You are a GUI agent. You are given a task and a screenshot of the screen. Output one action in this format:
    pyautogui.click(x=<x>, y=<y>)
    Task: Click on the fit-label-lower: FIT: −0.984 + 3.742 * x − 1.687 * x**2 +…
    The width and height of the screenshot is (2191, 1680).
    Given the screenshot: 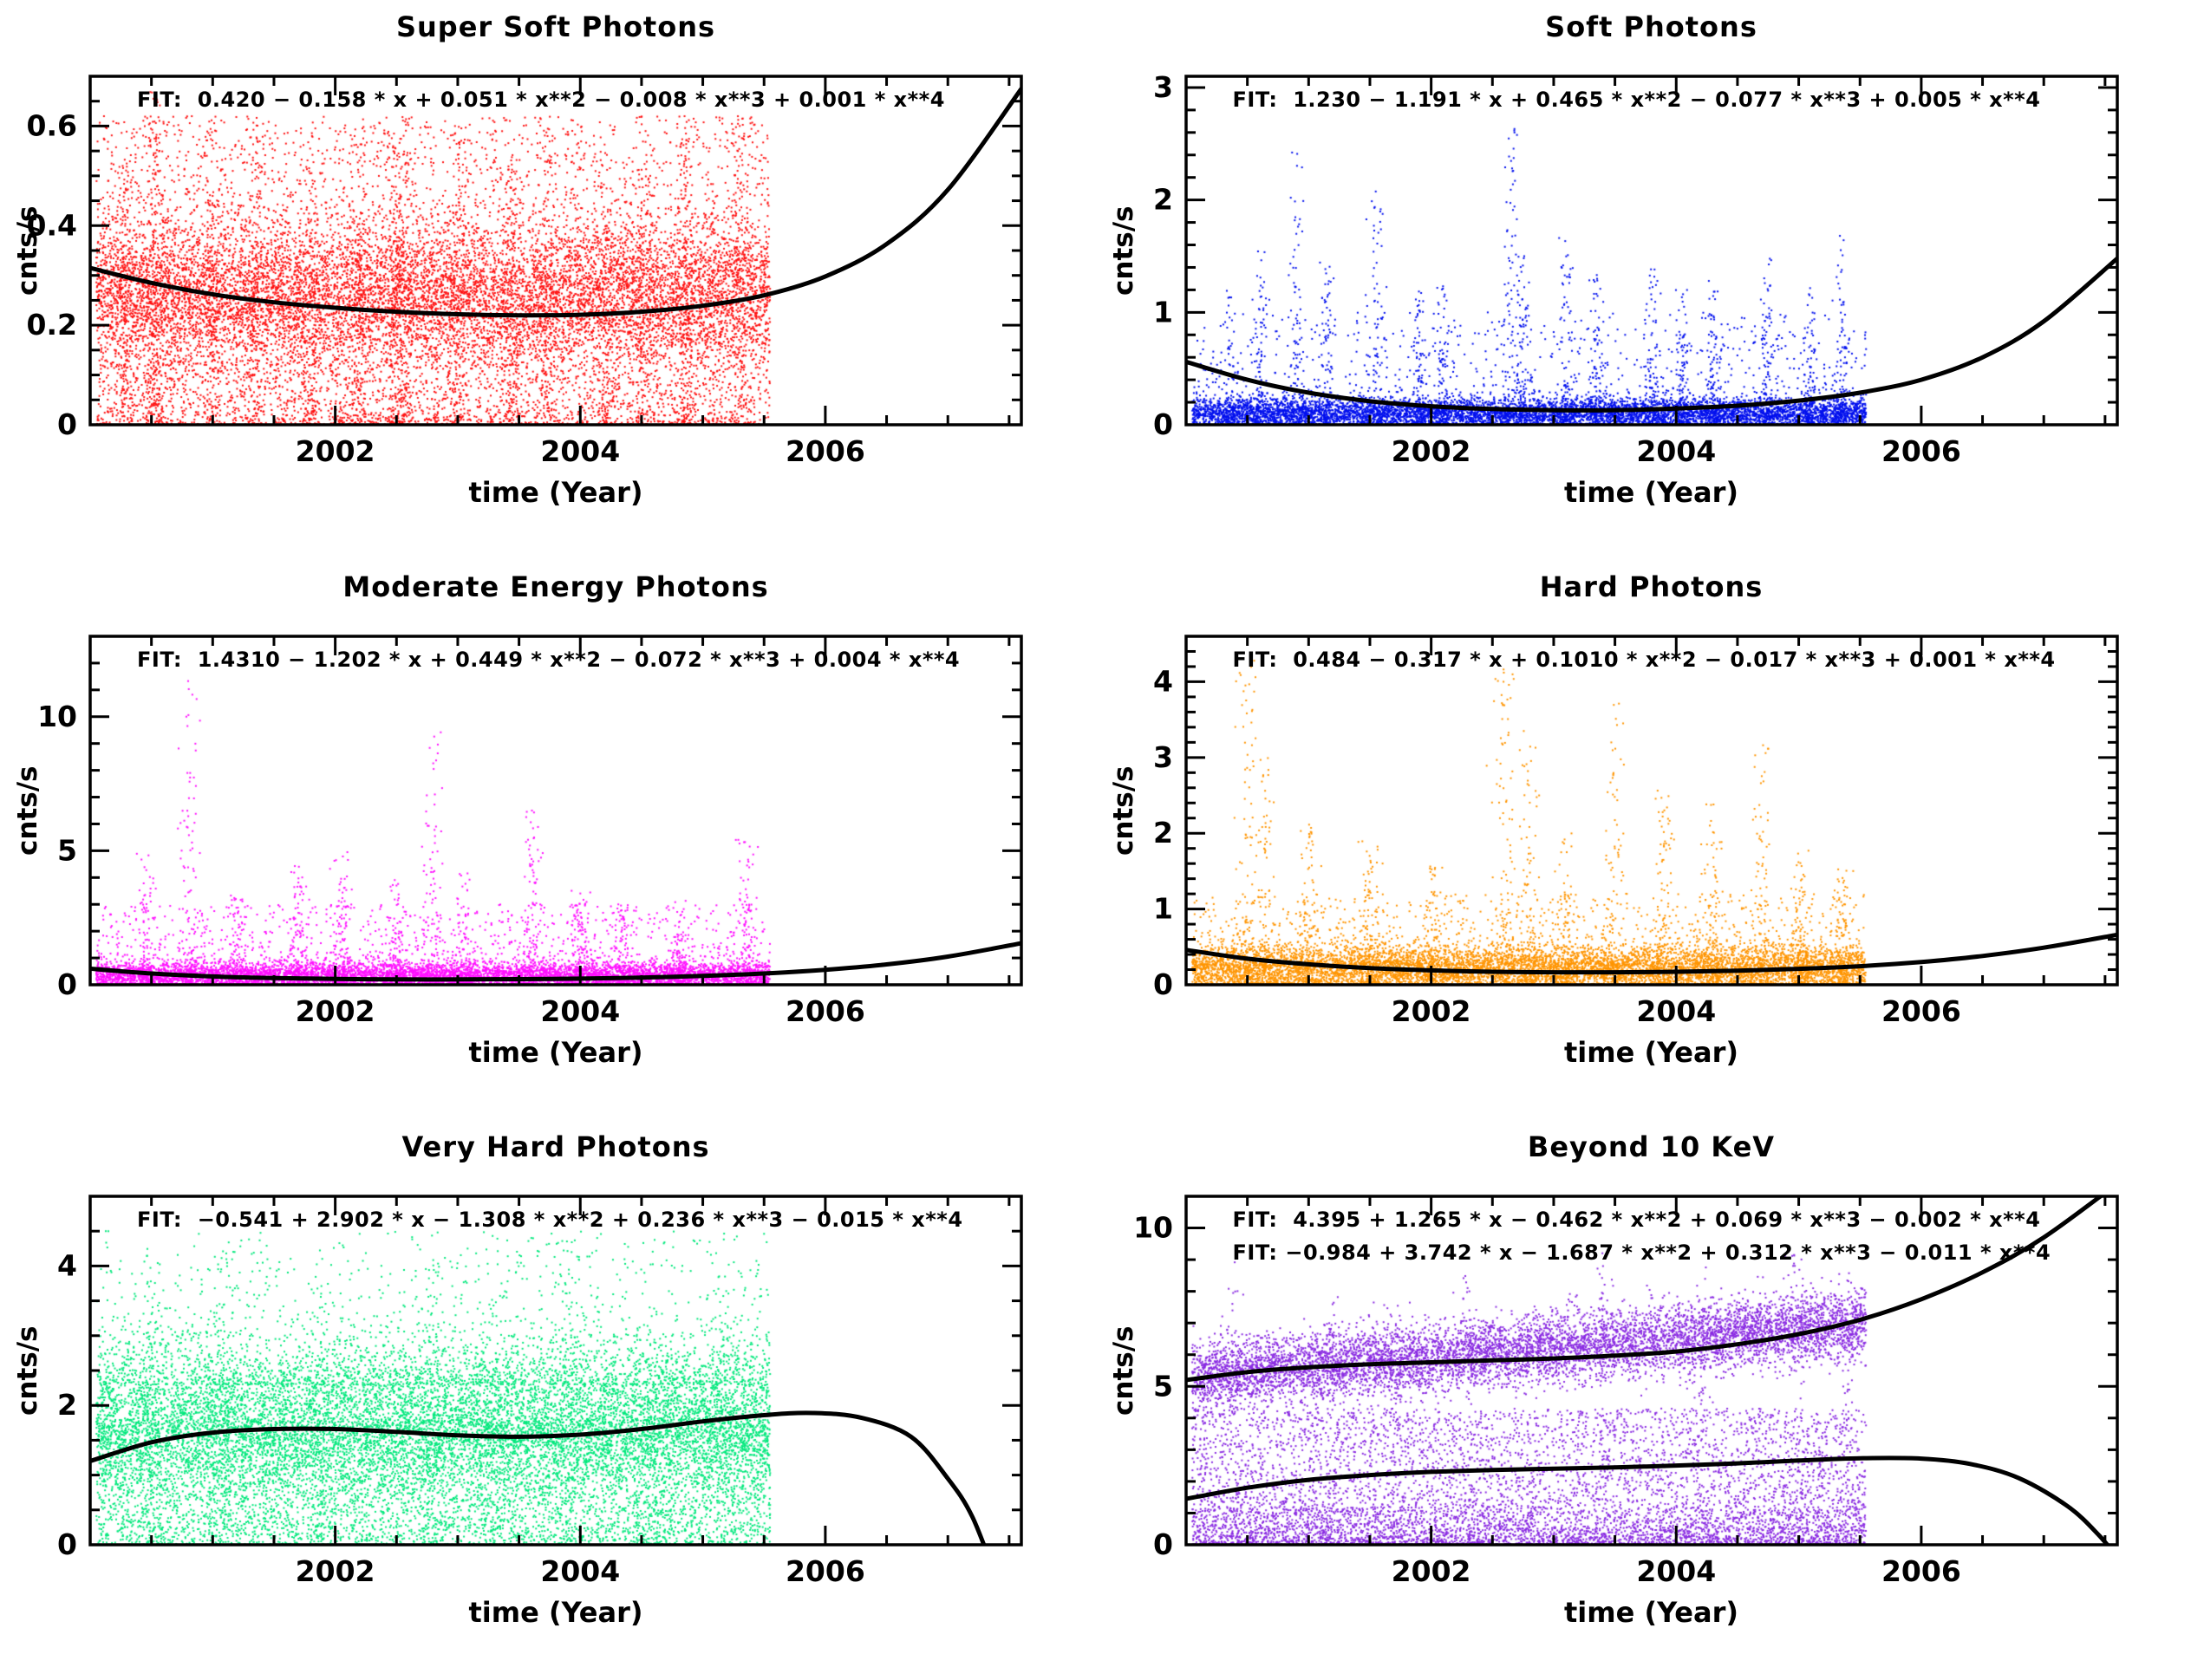 What is the action you would take?
    pyautogui.click(x=1641, y=1252)
    